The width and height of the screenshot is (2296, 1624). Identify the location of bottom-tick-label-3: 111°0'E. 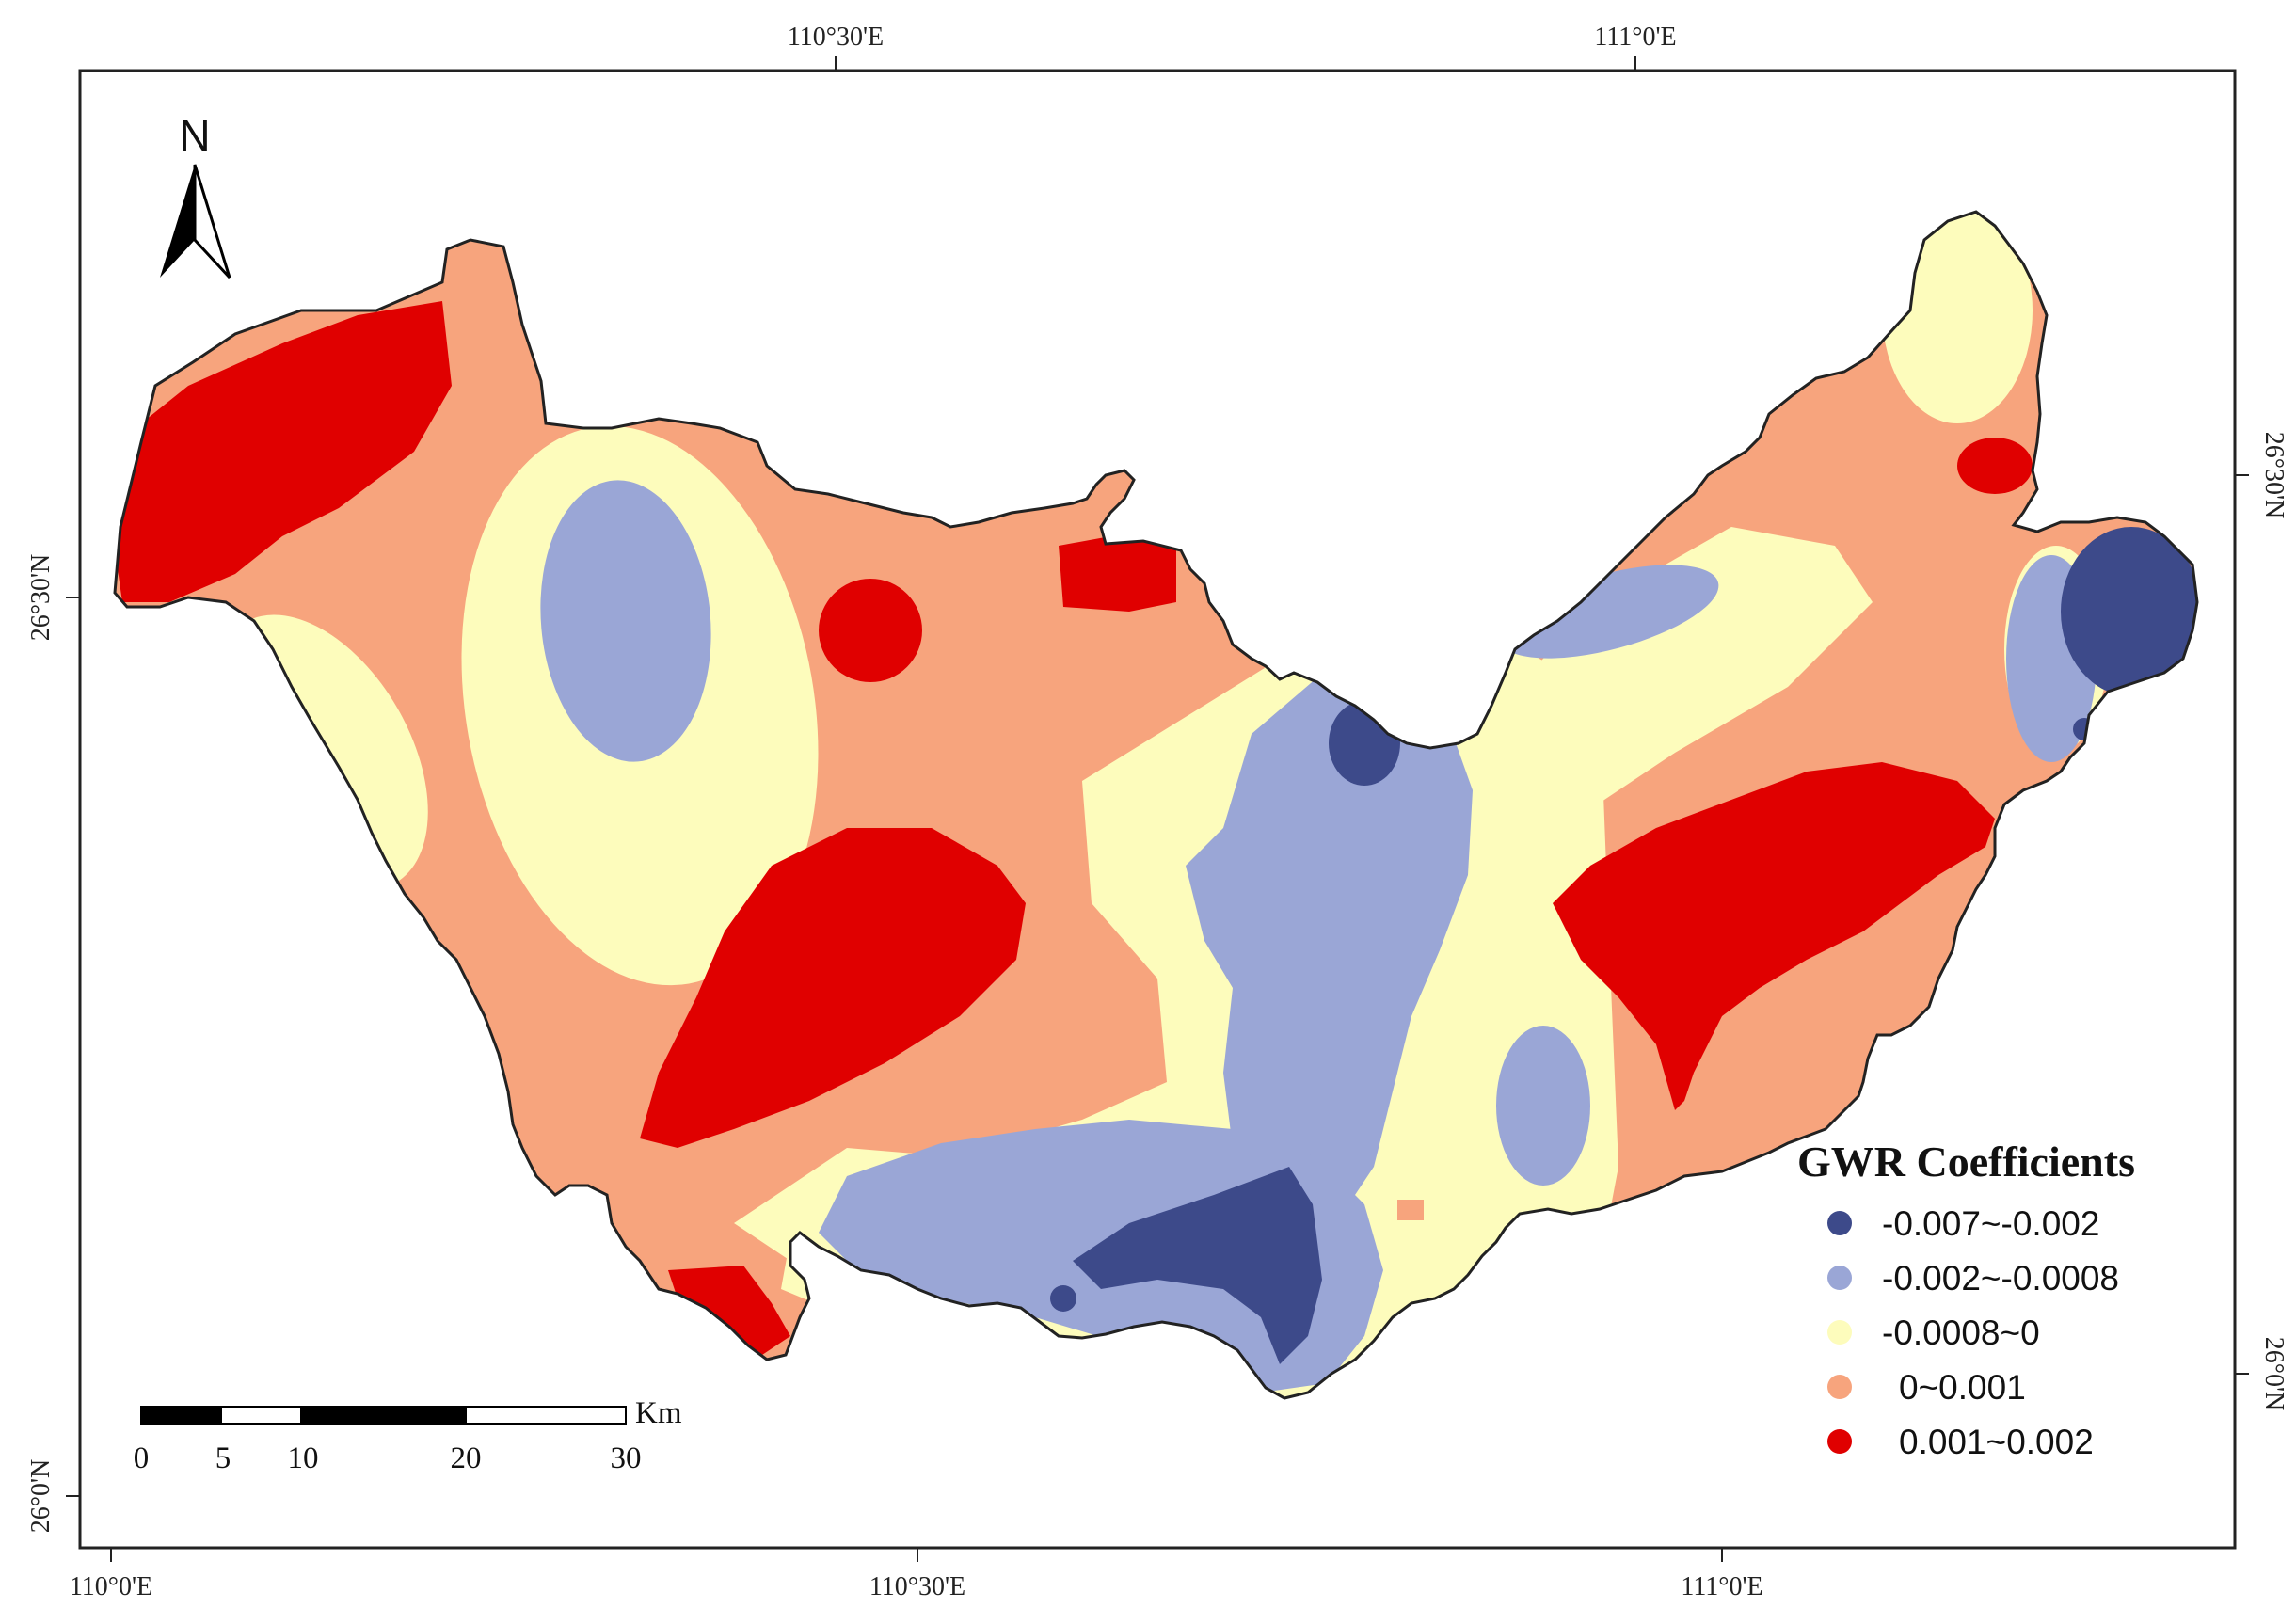
(1721, 1586).